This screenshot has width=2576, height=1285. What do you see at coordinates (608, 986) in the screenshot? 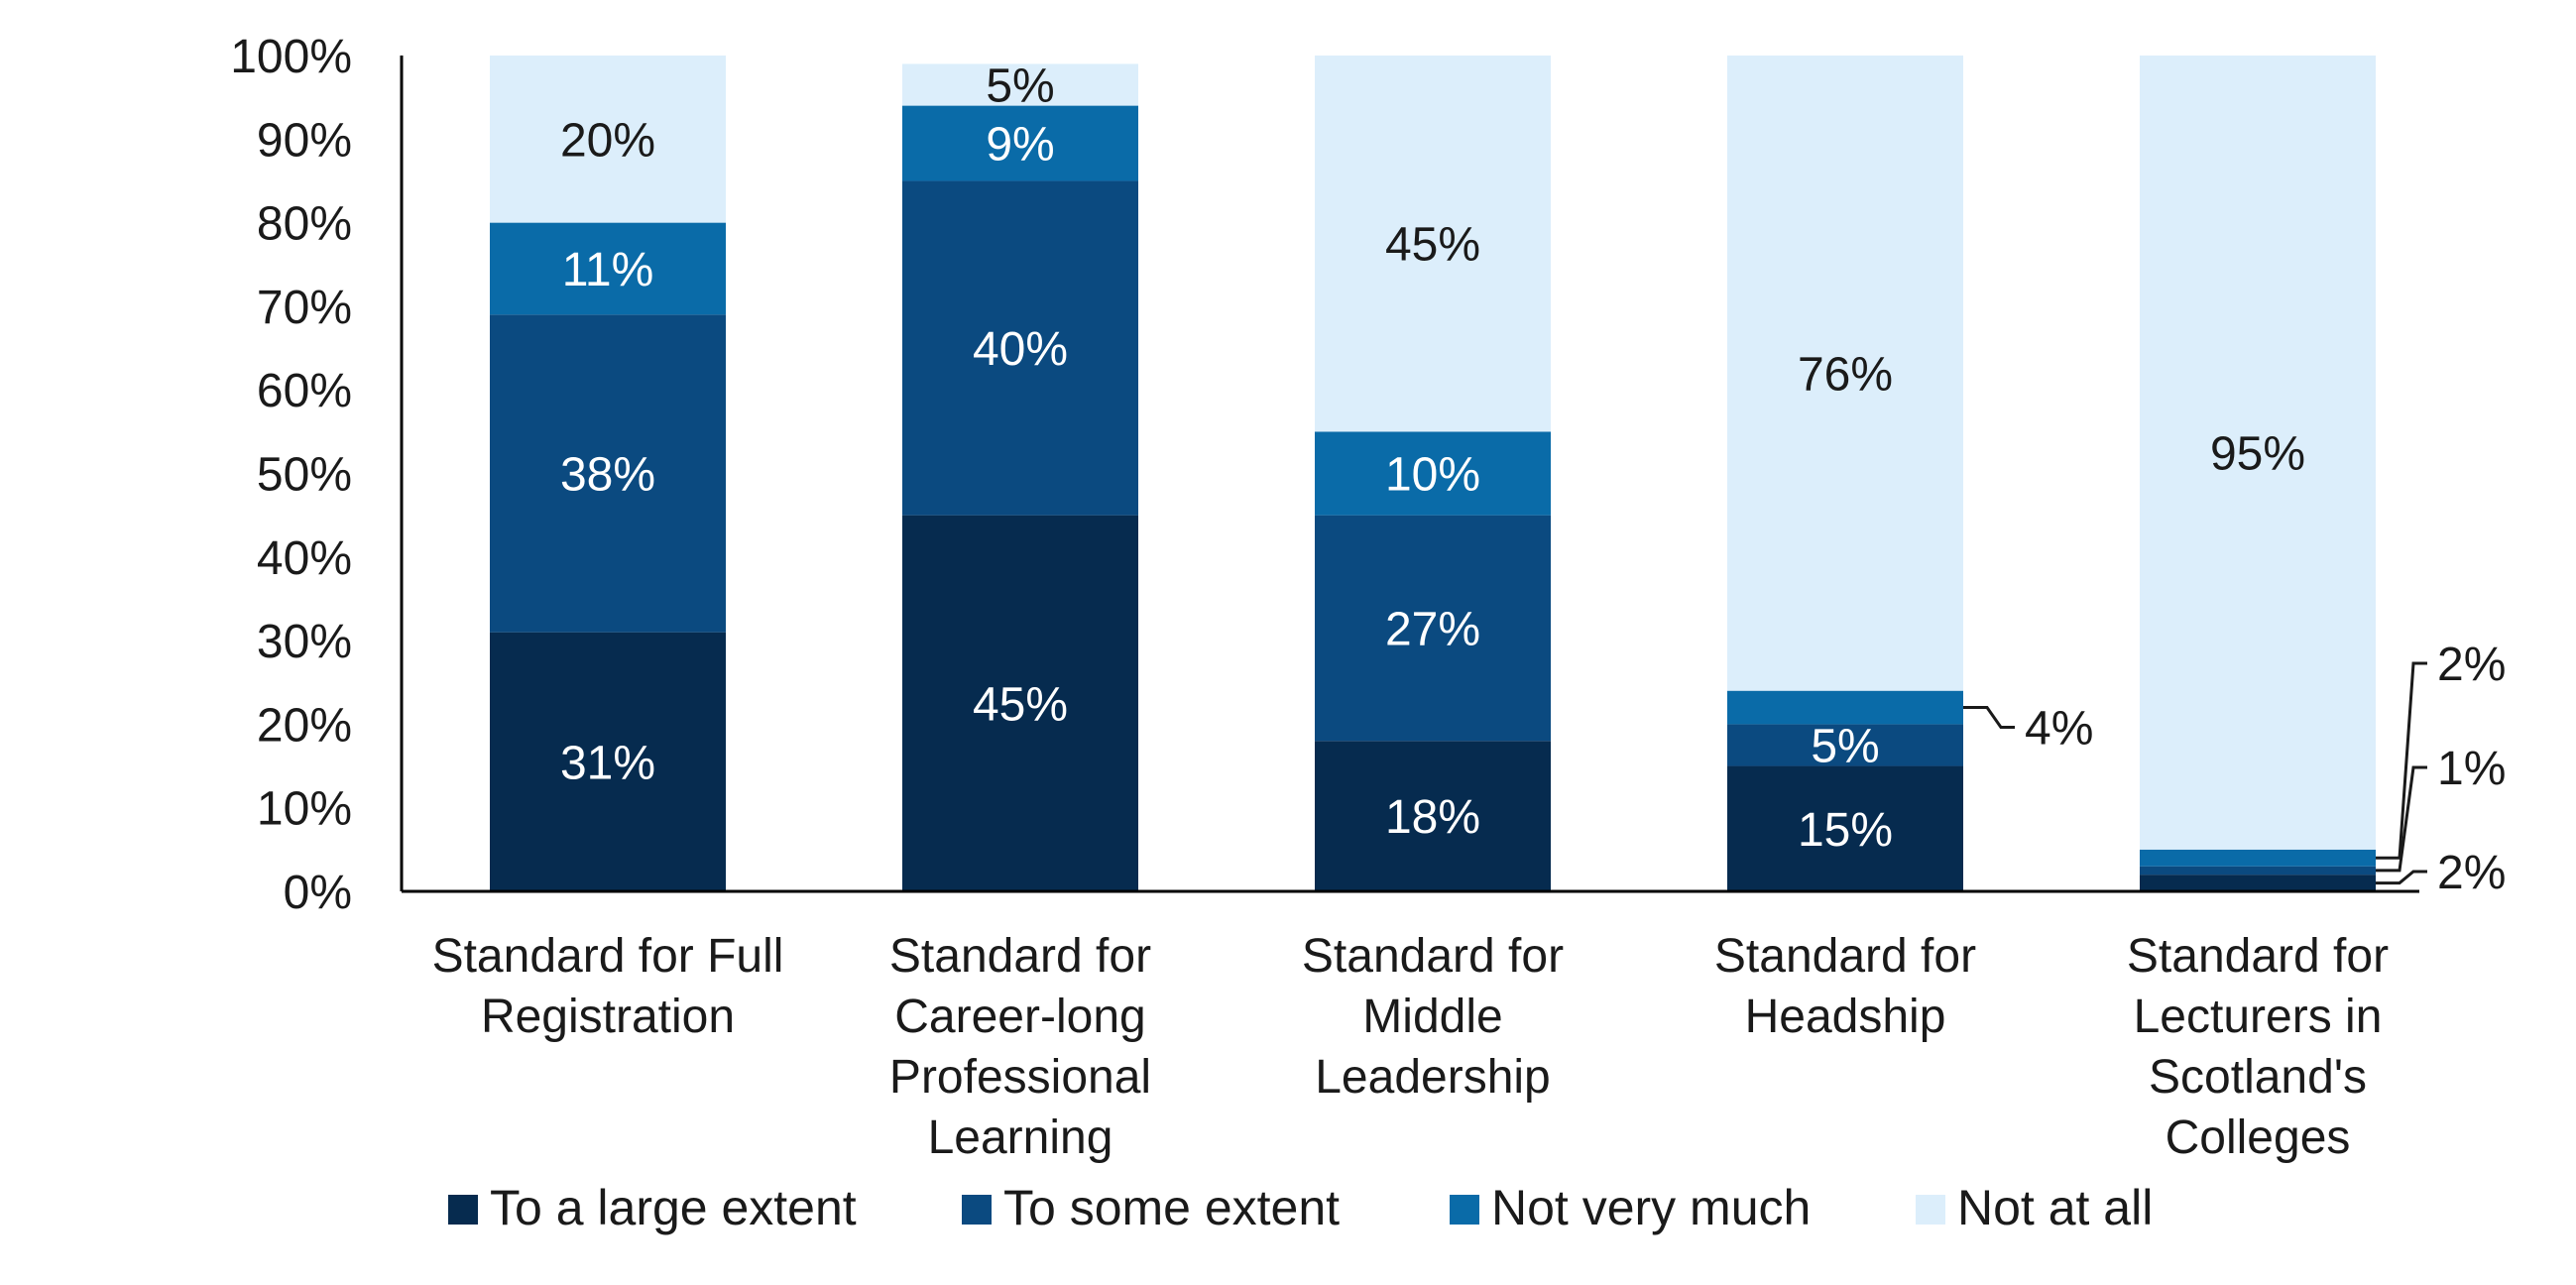
I see `x-category-label: Standard for Full Registration` at bounding box center [608, 986].